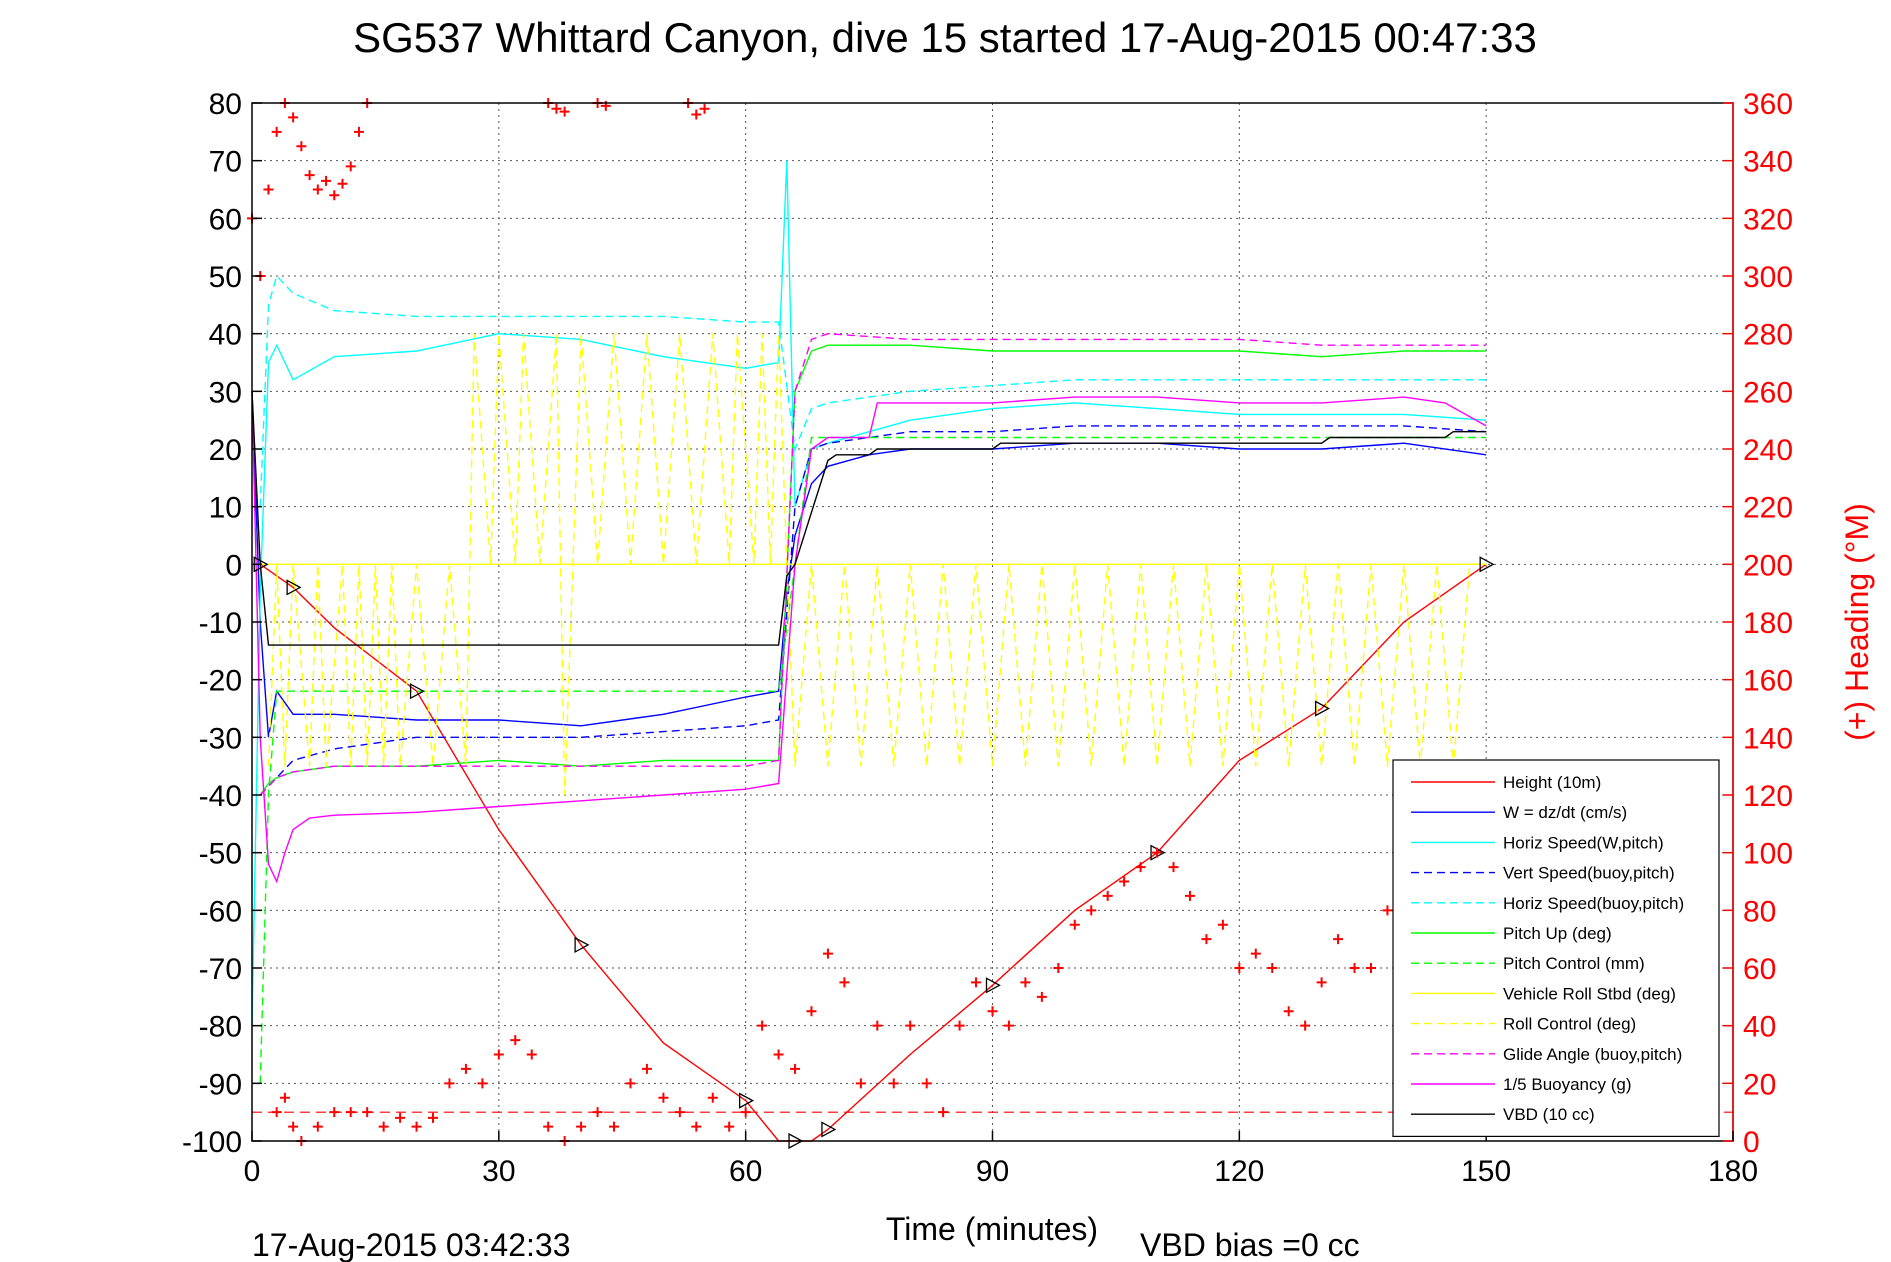 This screenshot has height=1262, width=1891. Describe the element at coordinates (225, 104) in the screenshot. I see `left-tick-label: 80` at that location.